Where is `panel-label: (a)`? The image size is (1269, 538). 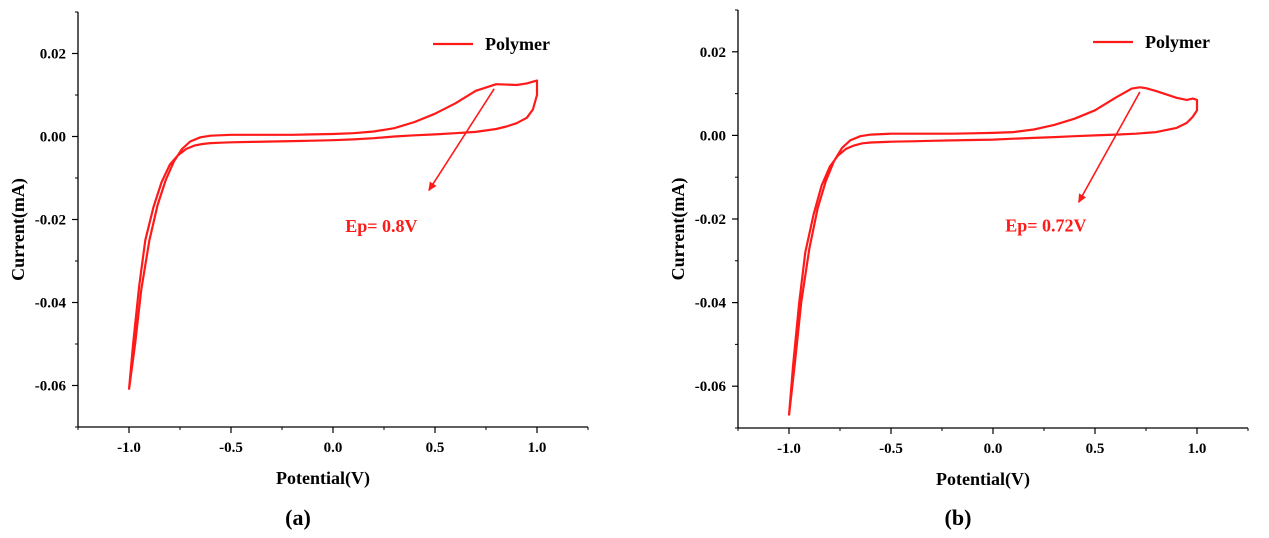
panel-label: (a) is located at coordinates (298, 517).